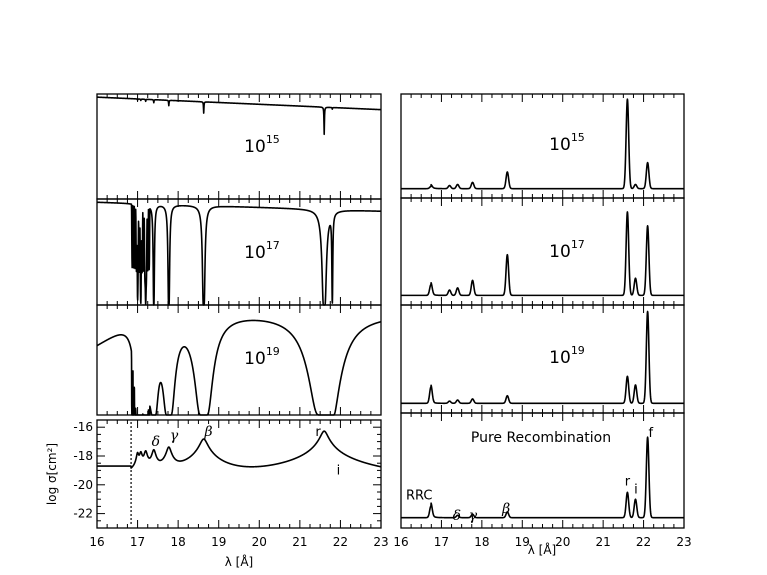  I want to click on x-tick-label-right: 17, so click(441, 542).